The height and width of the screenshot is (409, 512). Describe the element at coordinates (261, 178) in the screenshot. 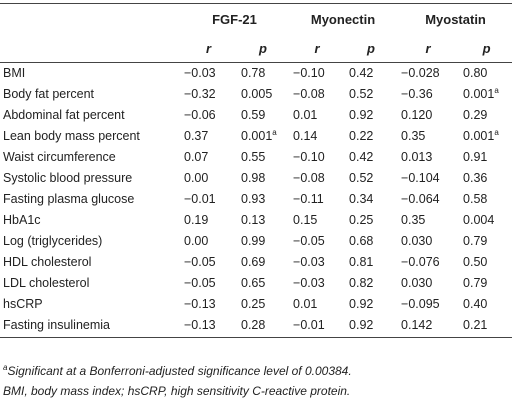

I see `p-value-cell: 0.98` at that location.